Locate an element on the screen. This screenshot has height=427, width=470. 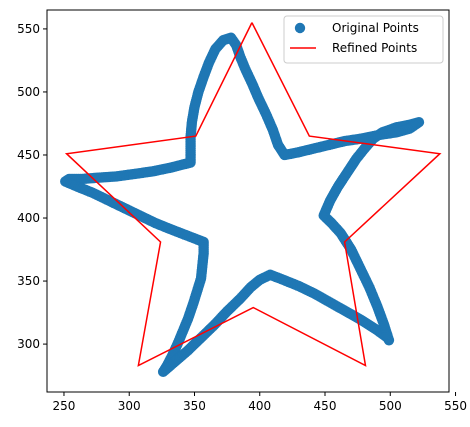
x-tick-label: 550 is located at coordinates (455, 406).